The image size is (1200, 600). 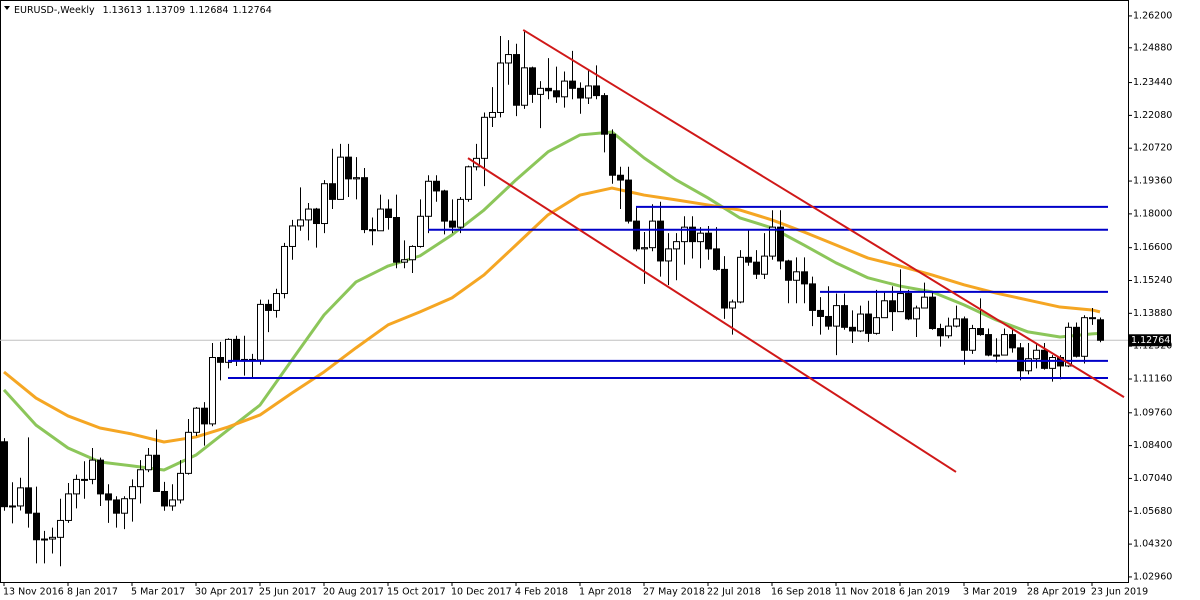 I want to click on y-tick-label: 1.22080, so click(x=1152, y=115).